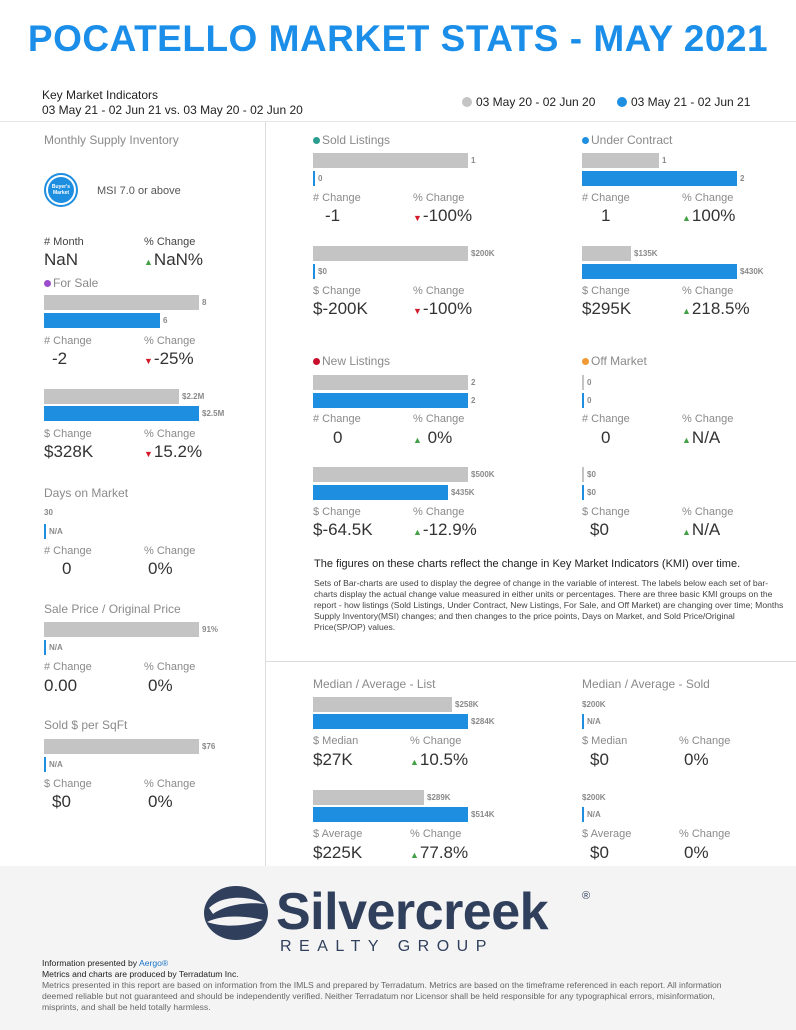  Describe the element at coordinates (701, 529) in the screenshot. I see `off-market-dollar-pct-value: ▲N/A` at that location.